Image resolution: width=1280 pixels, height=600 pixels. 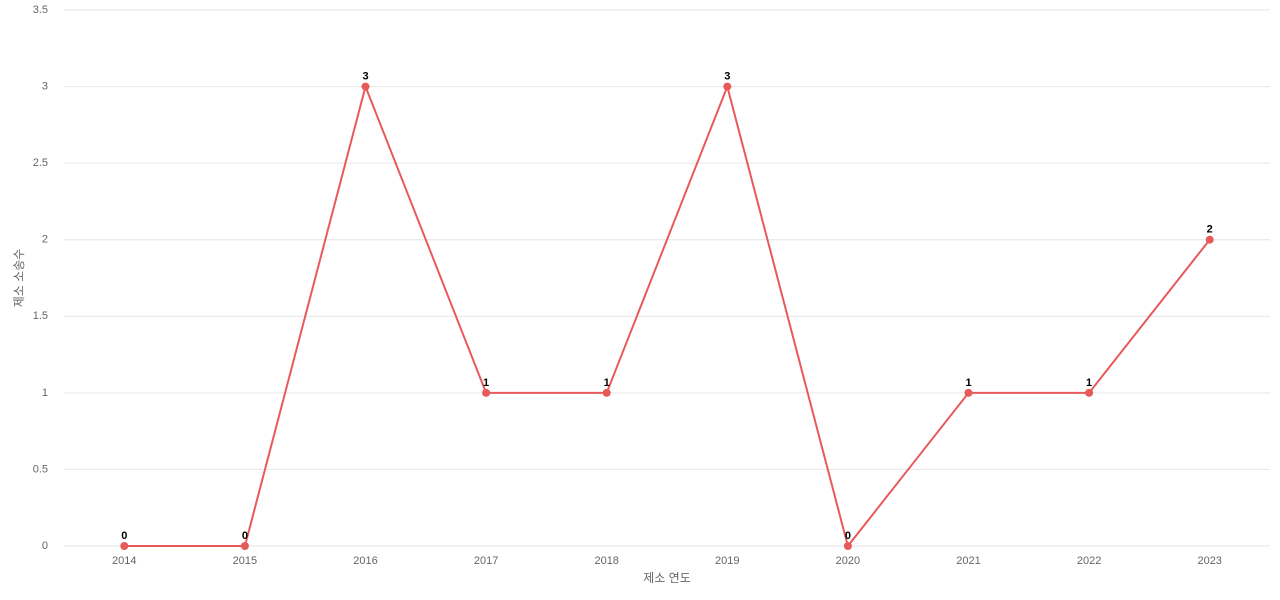 What do you see at coordinates (667, 578) in the screenshot?
I see `x-axis-title: 제소 연도` at bounding box center [667, 578].